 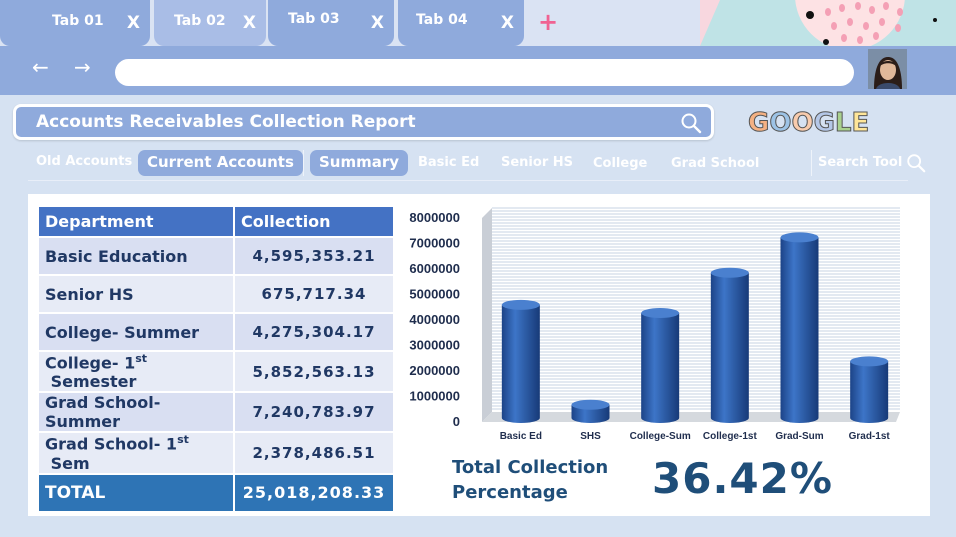 I want to click on tab-label: Tab 03, so click(x=314, y=19).